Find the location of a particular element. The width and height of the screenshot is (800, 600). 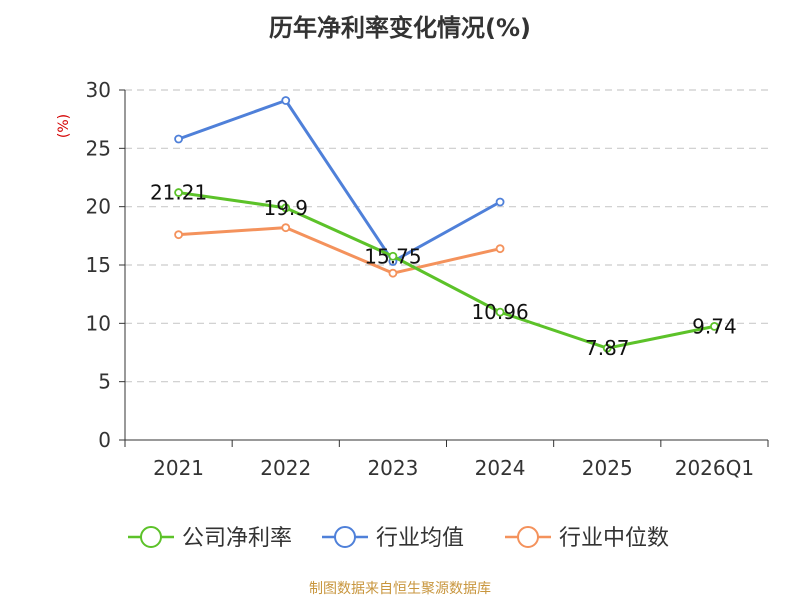

data-label: 15.75 is located at coordinates (392, 256).